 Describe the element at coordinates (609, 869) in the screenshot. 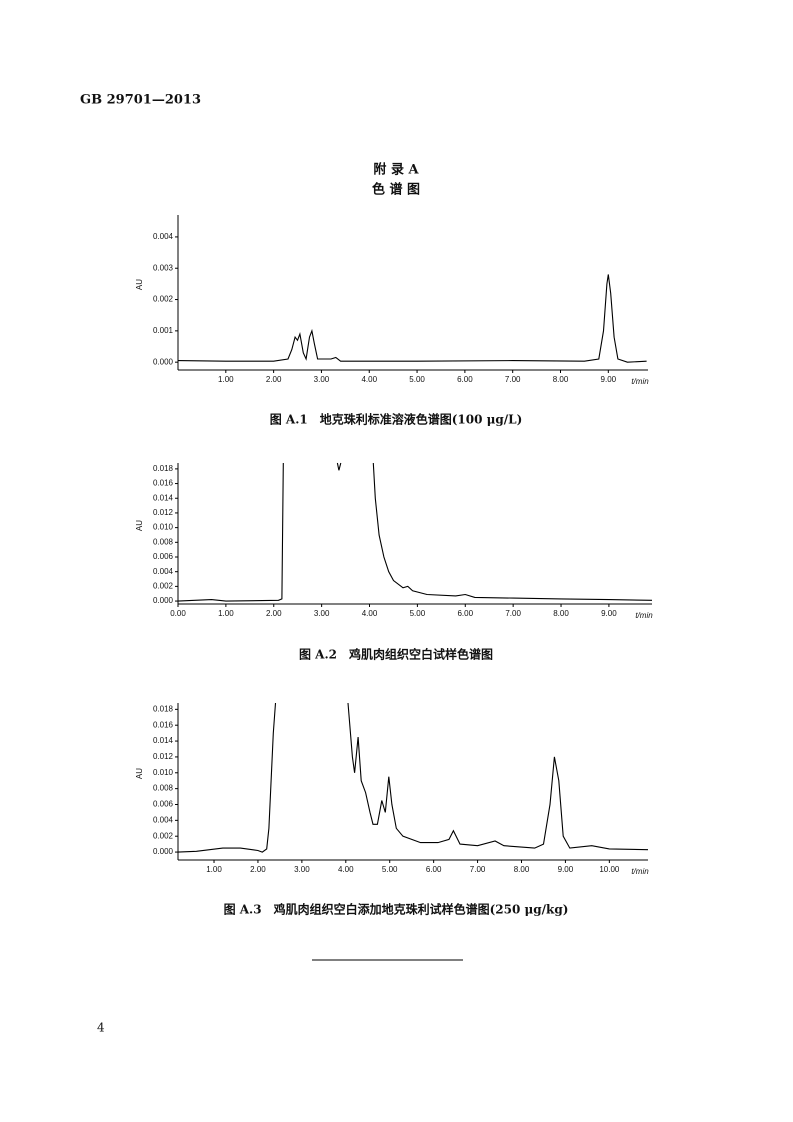

I see `x-tick-label: 10.00` at that location.